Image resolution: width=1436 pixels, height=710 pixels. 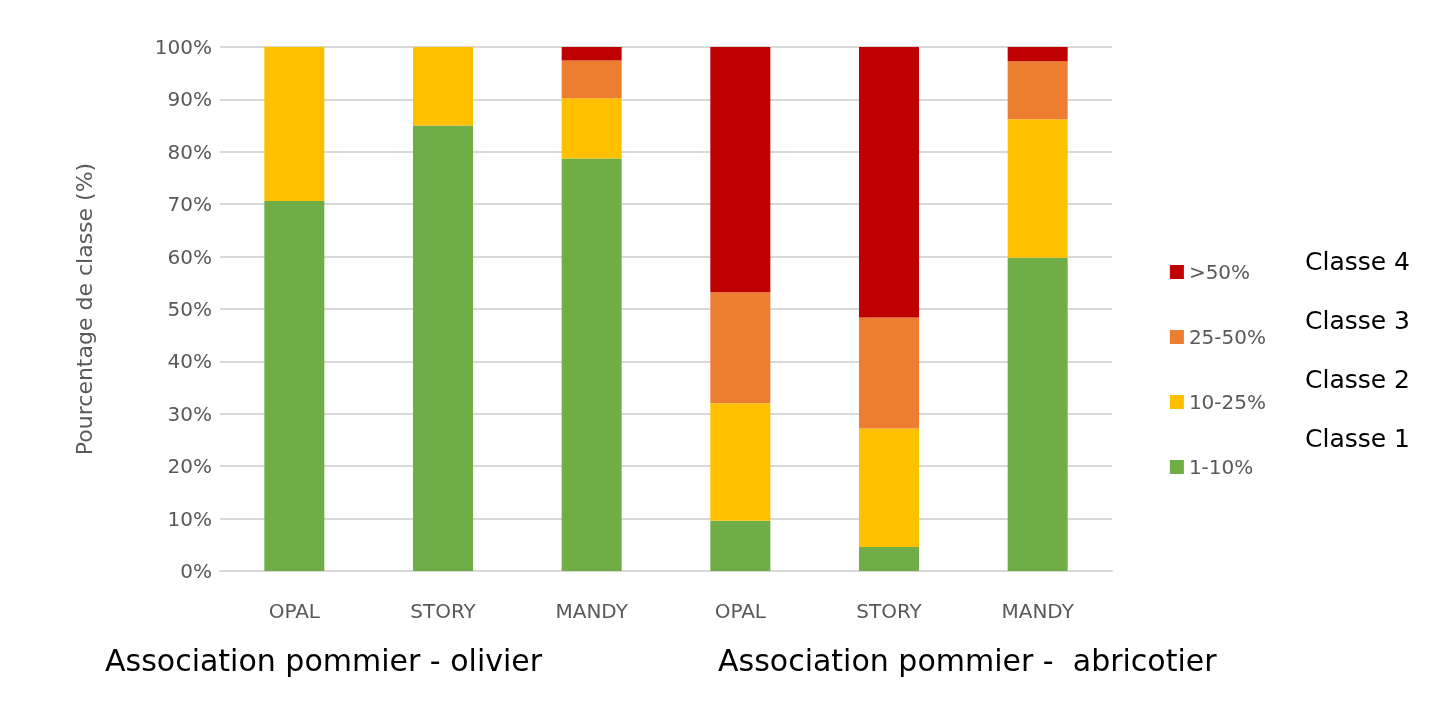 I want to click on y-tick-label: 70%, so click(x=189, y=204).